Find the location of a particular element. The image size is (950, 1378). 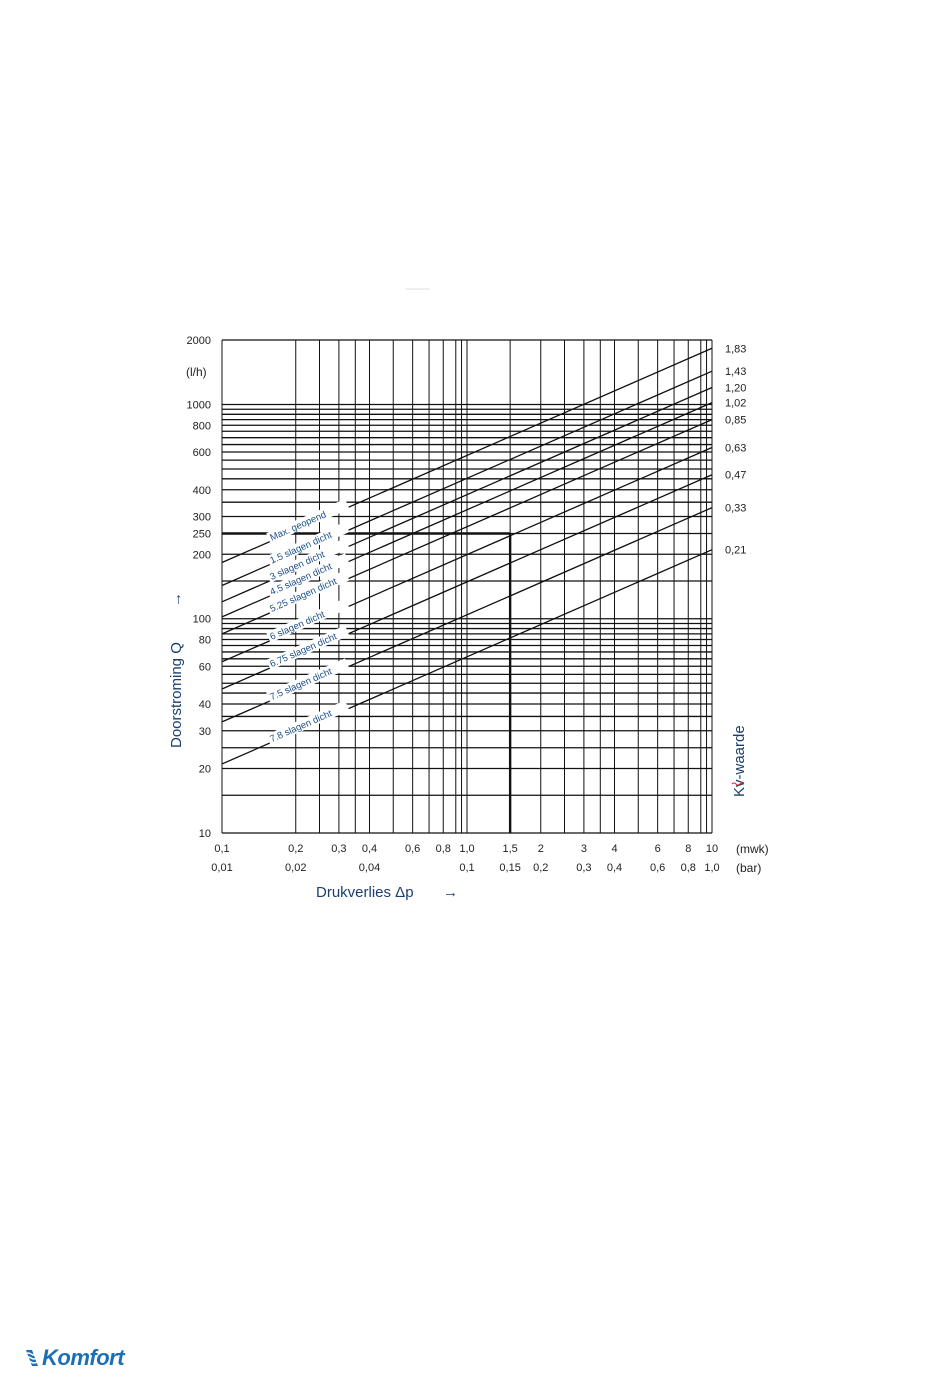

x-tick-label-bar: 0,2 is located at coordinates (540, 868).